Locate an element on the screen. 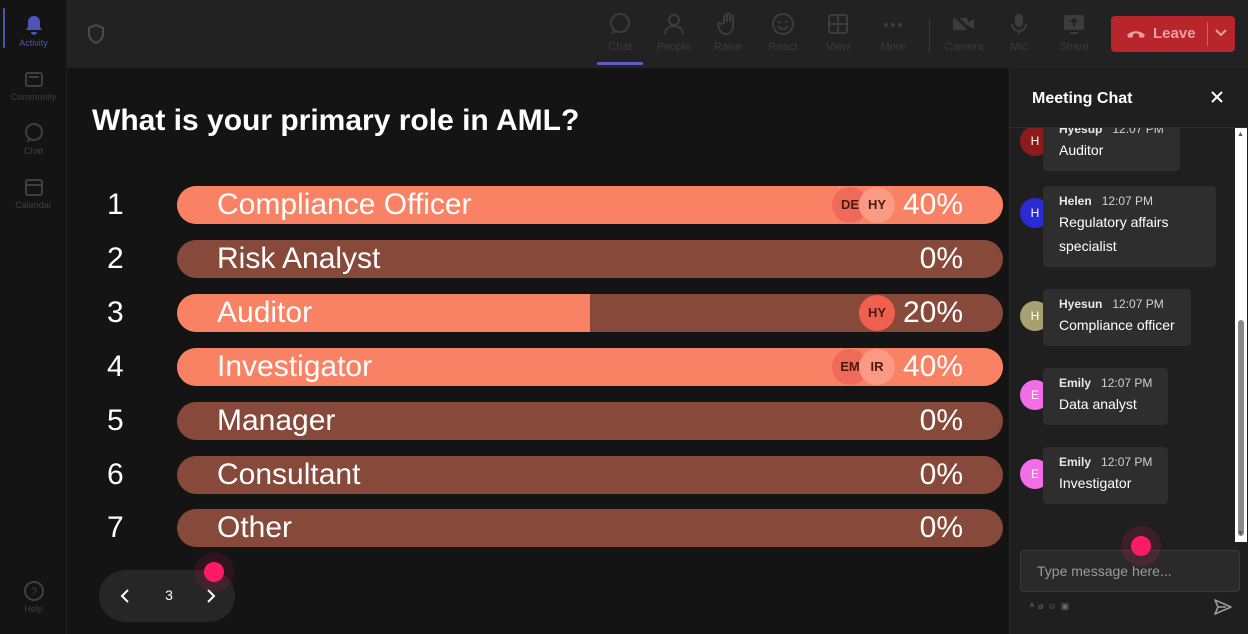 This screenshot has height=634, width=1248. message-text: Regulatory affairs specialist is located at coordinates (1114, 234).